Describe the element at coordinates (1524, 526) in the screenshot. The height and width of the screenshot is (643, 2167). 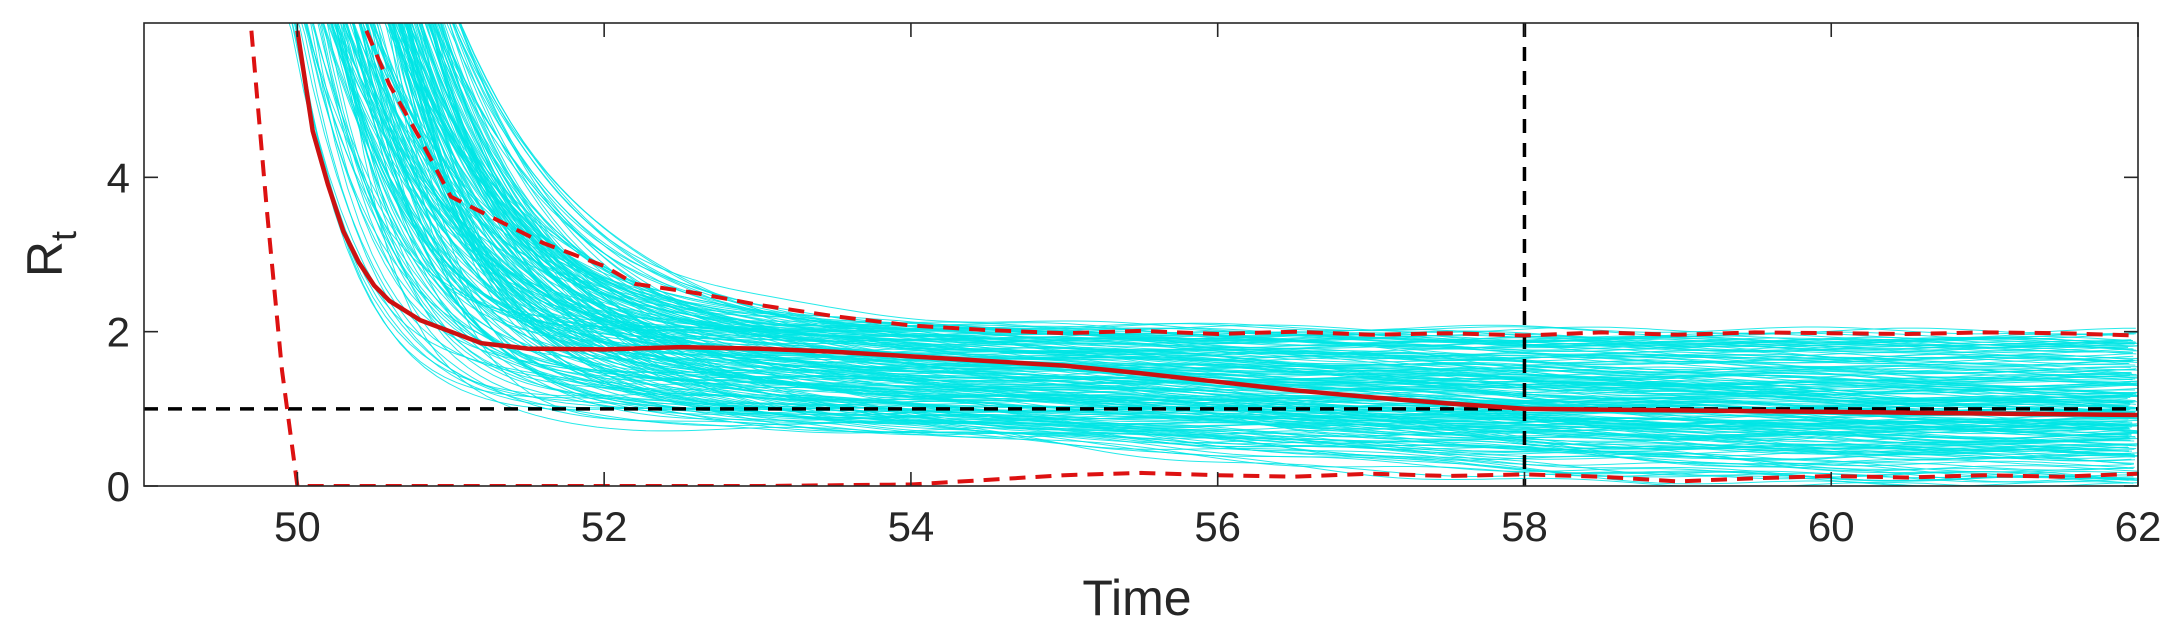
I see `x-tick-label: 58` at that location.